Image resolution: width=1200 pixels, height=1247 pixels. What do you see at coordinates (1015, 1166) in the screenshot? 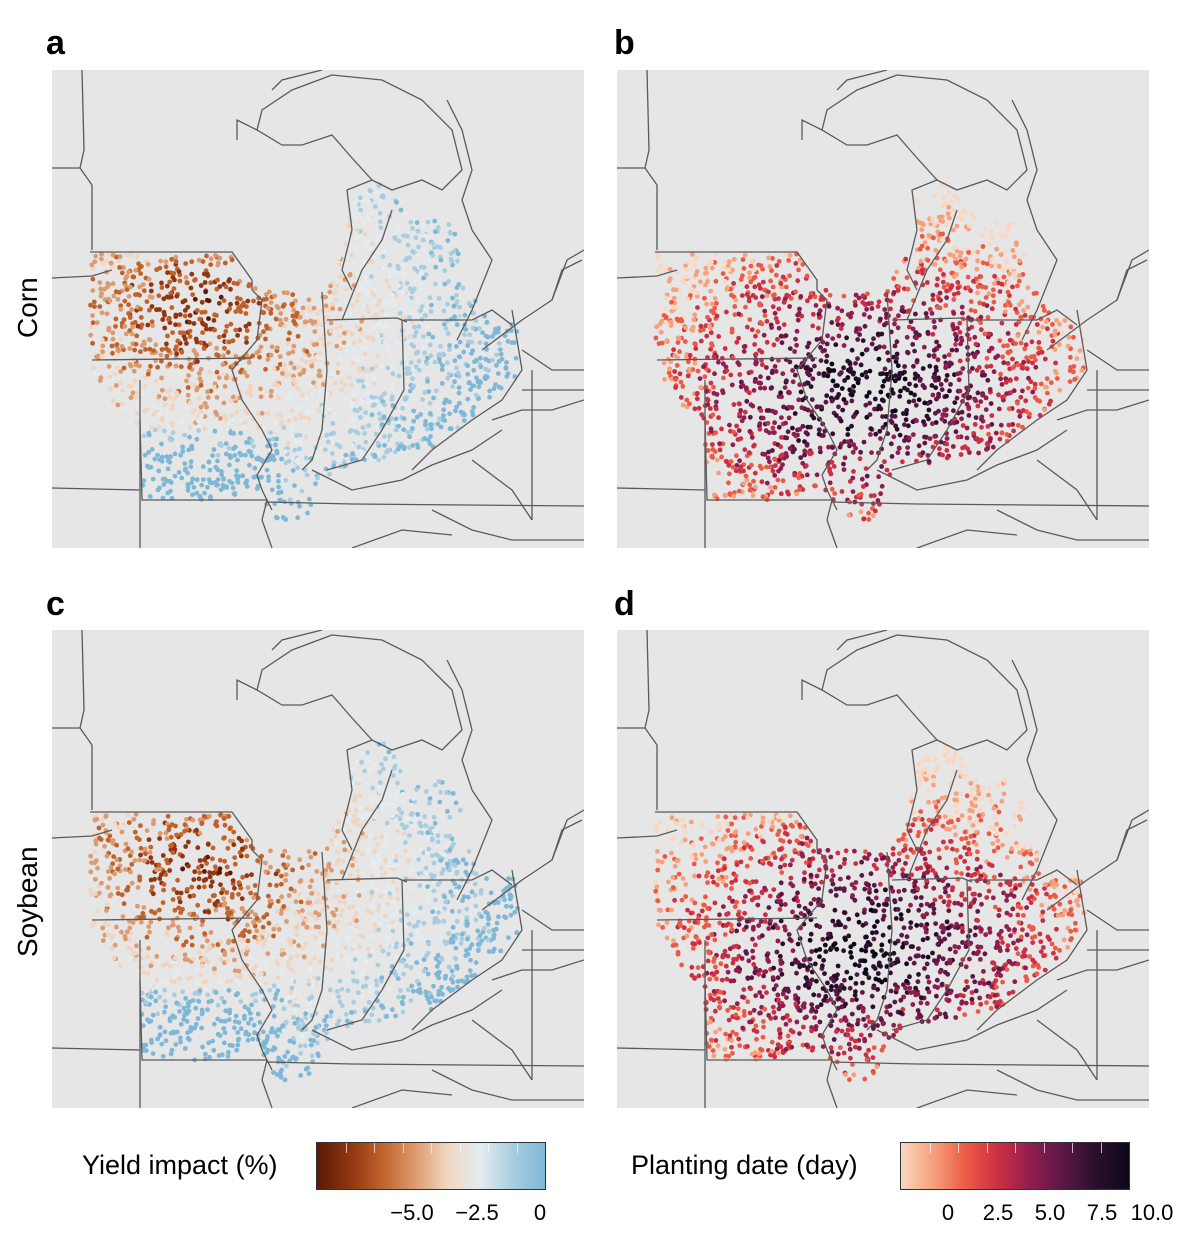
I see `legend-planting-colorbar` at bounding box center [1015, 1166].